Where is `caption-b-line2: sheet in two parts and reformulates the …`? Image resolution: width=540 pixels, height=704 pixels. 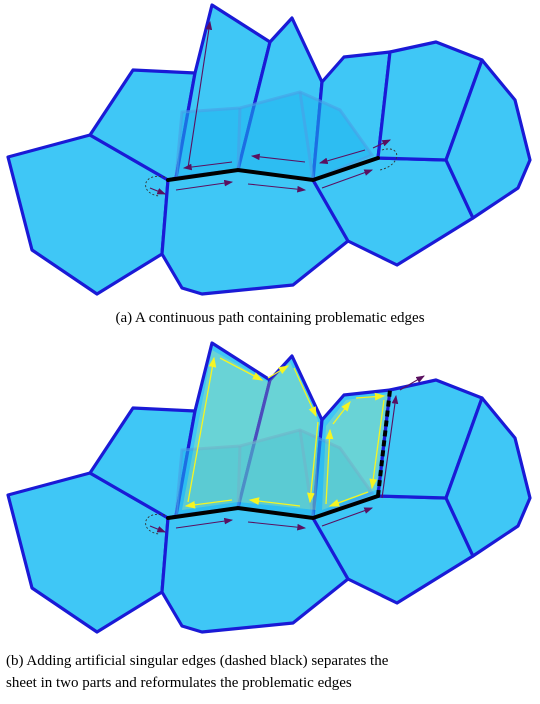
caption-b-line2: sheet in two parts and reformulates the … is located at coordinates (179, 683).